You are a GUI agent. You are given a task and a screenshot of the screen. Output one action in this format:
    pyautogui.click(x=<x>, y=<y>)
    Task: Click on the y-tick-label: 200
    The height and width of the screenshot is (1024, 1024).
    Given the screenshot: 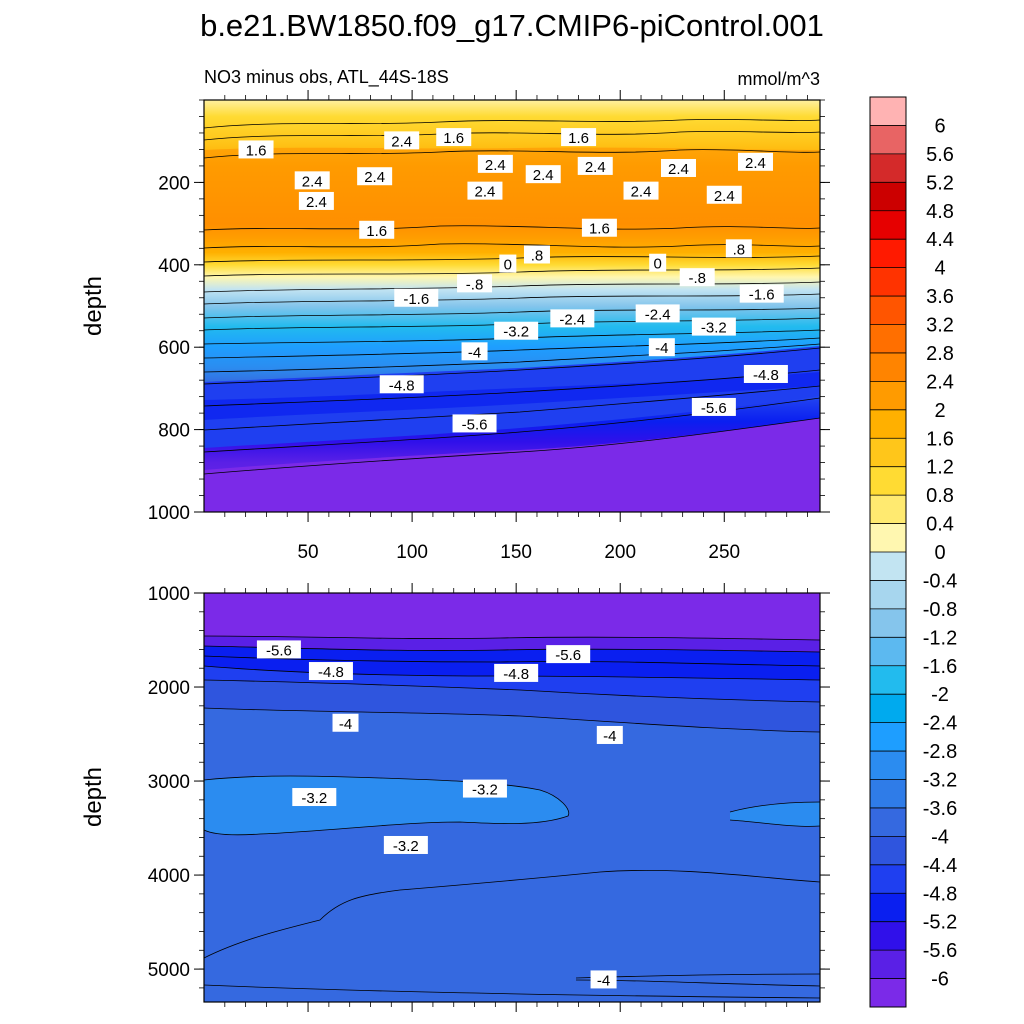 What is the action you would take?
    pyautogui.click(x=174, y=183)
    